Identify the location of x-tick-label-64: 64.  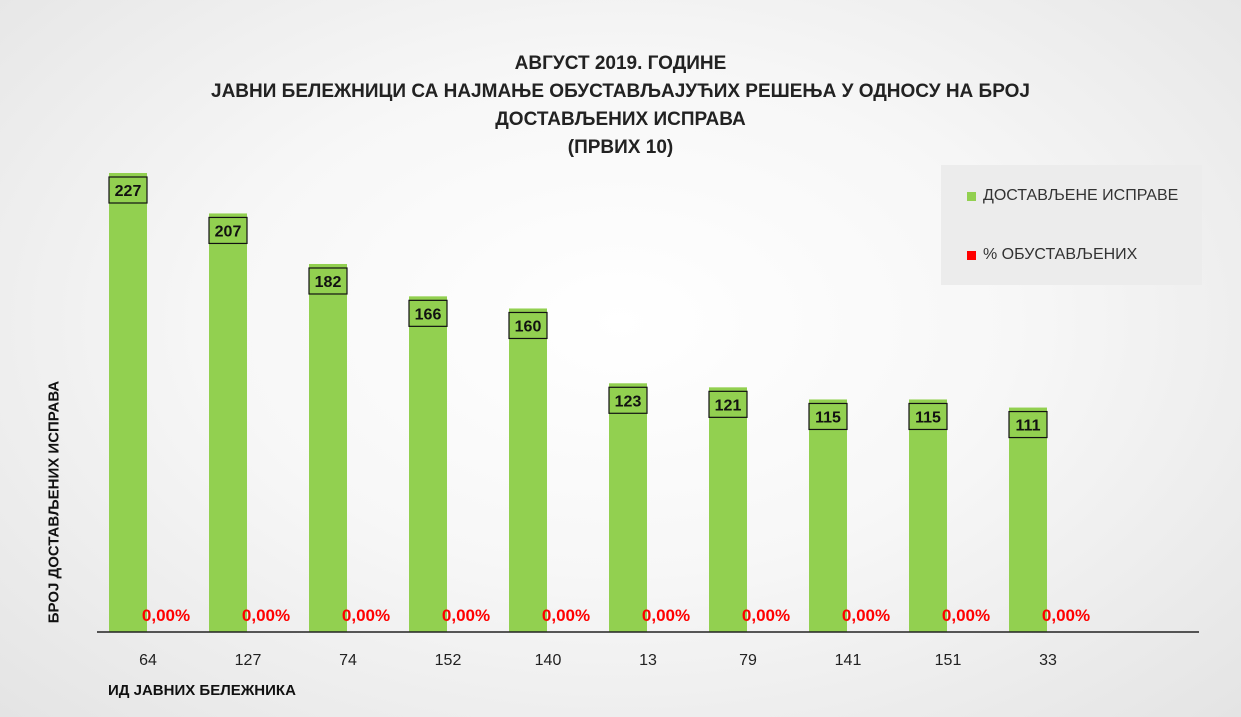
(148, 660).